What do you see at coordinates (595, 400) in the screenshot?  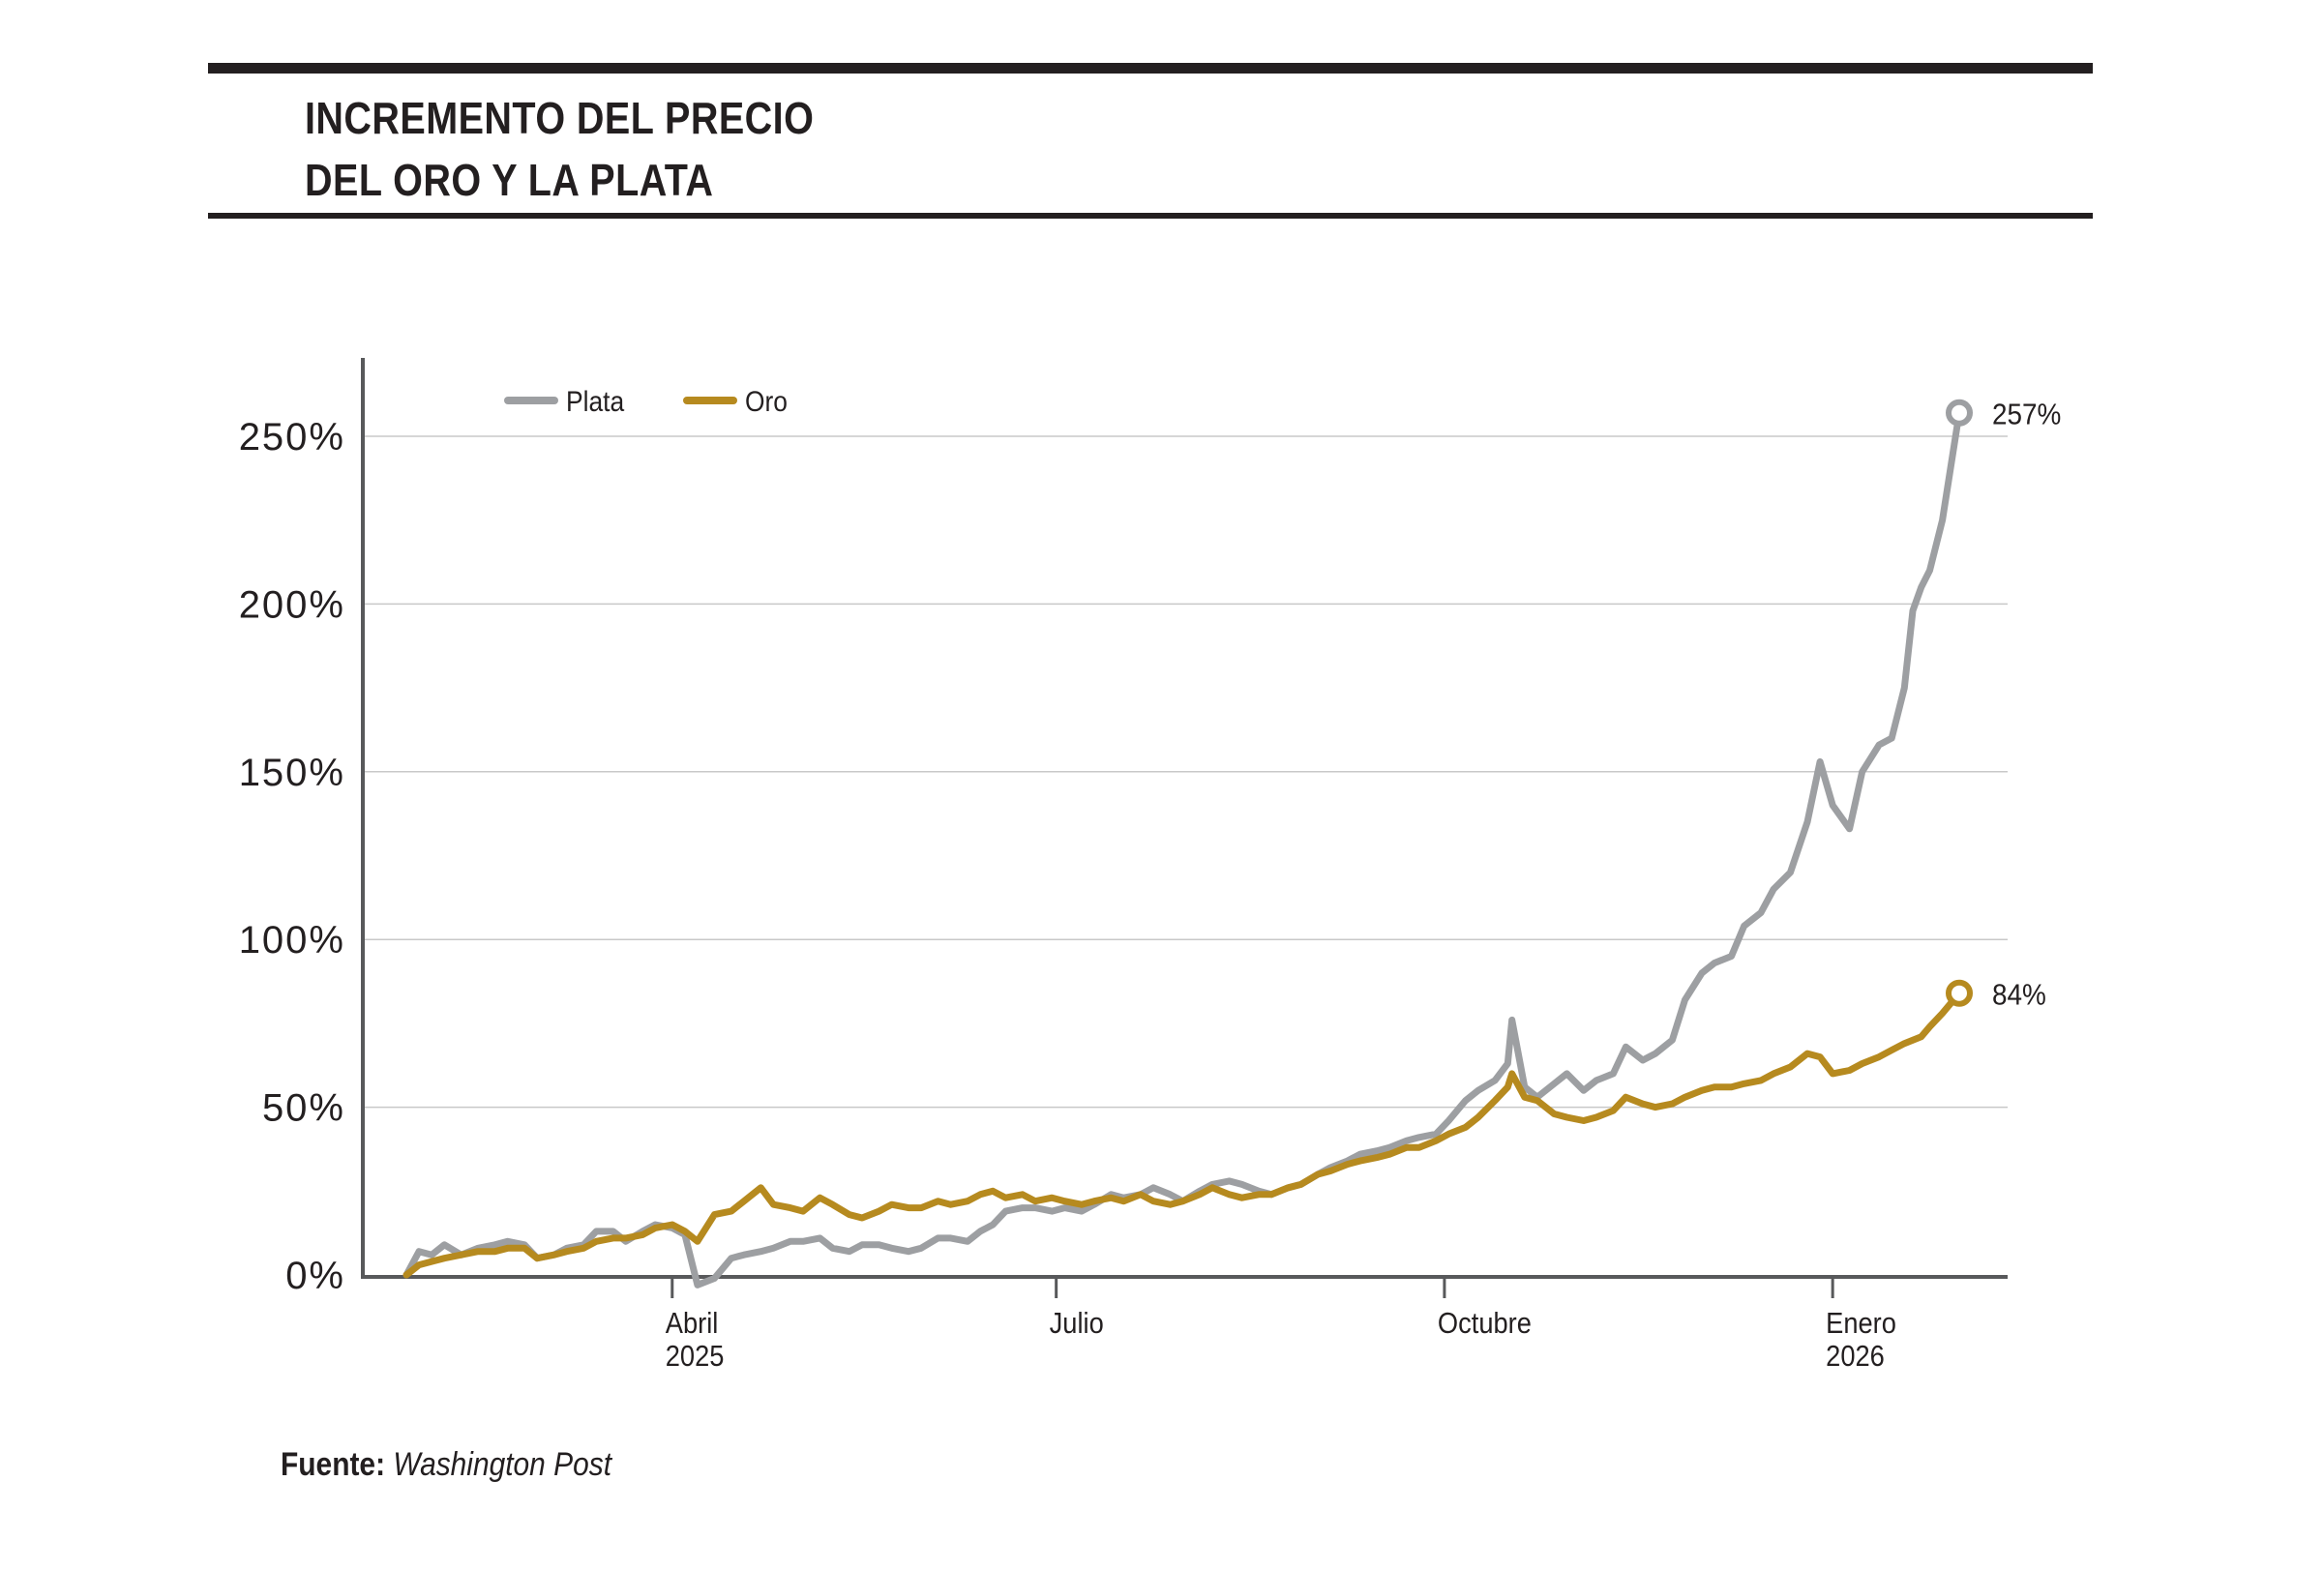 I see `legend-label-plata: Plata` at bounding box center [595, 400].